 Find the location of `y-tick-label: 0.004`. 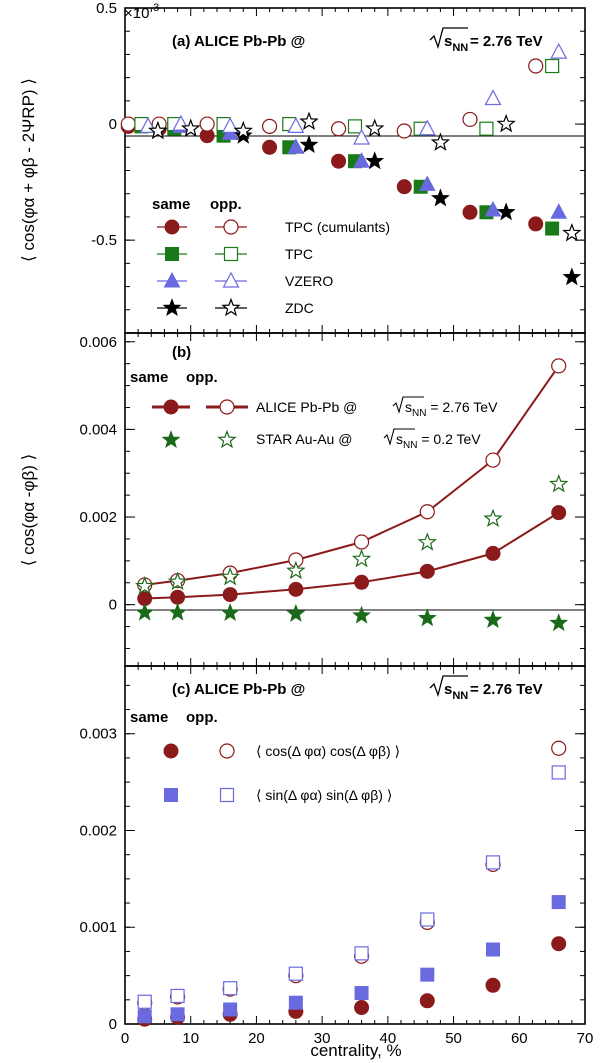

y-tick-label: 0.004 is located at coordinates (98, 429).